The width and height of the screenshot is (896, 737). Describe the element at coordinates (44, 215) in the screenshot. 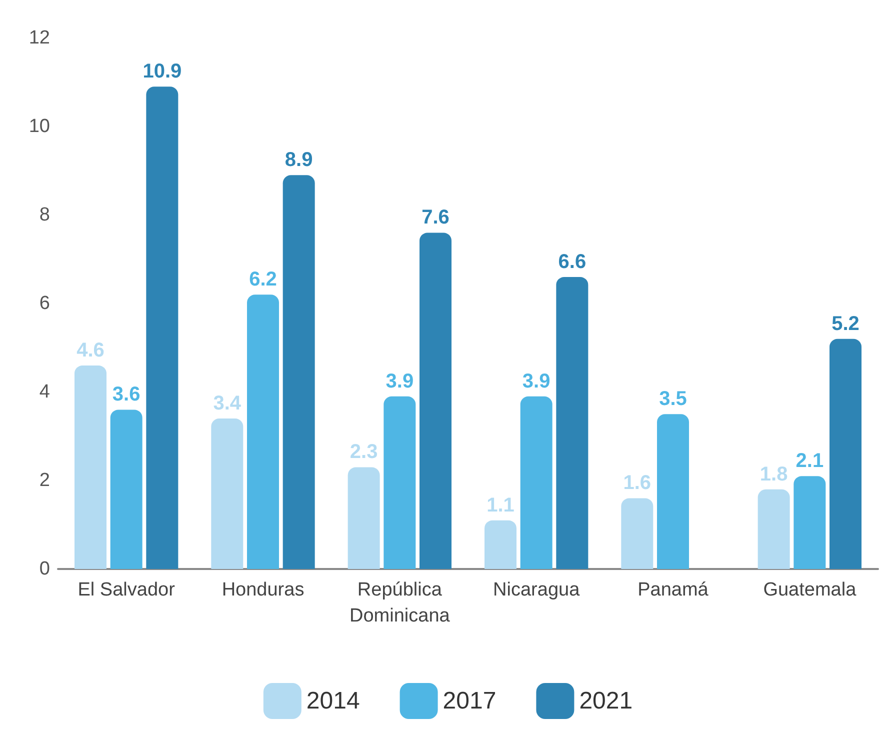

I see `y-tick-label: 8` at that location.